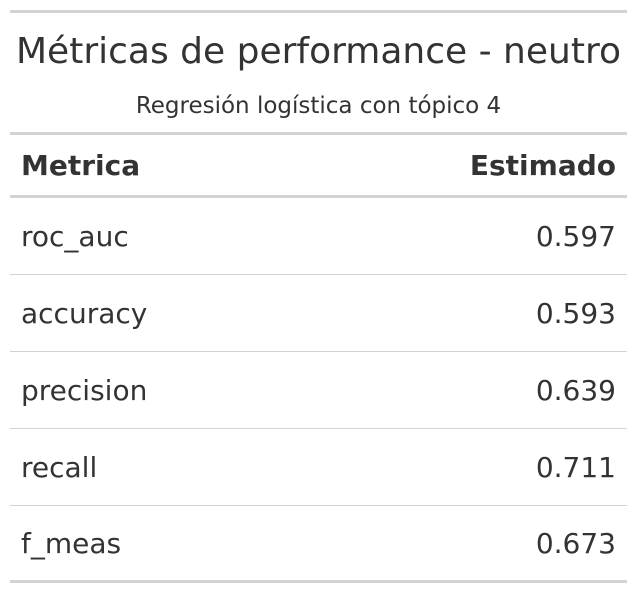 This screenshot has height=596, width=636. What do you see at coordinates (575, 313) in the screenshot?
I see `estimate-cell: 0.593` at bounding box center [575, 313].